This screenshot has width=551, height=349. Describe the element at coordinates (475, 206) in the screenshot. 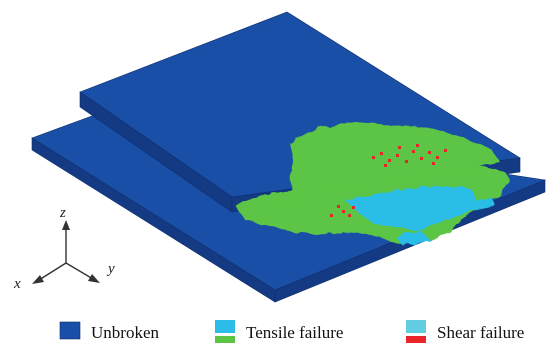

I see `tensile-failure-cyan-band` at that location.